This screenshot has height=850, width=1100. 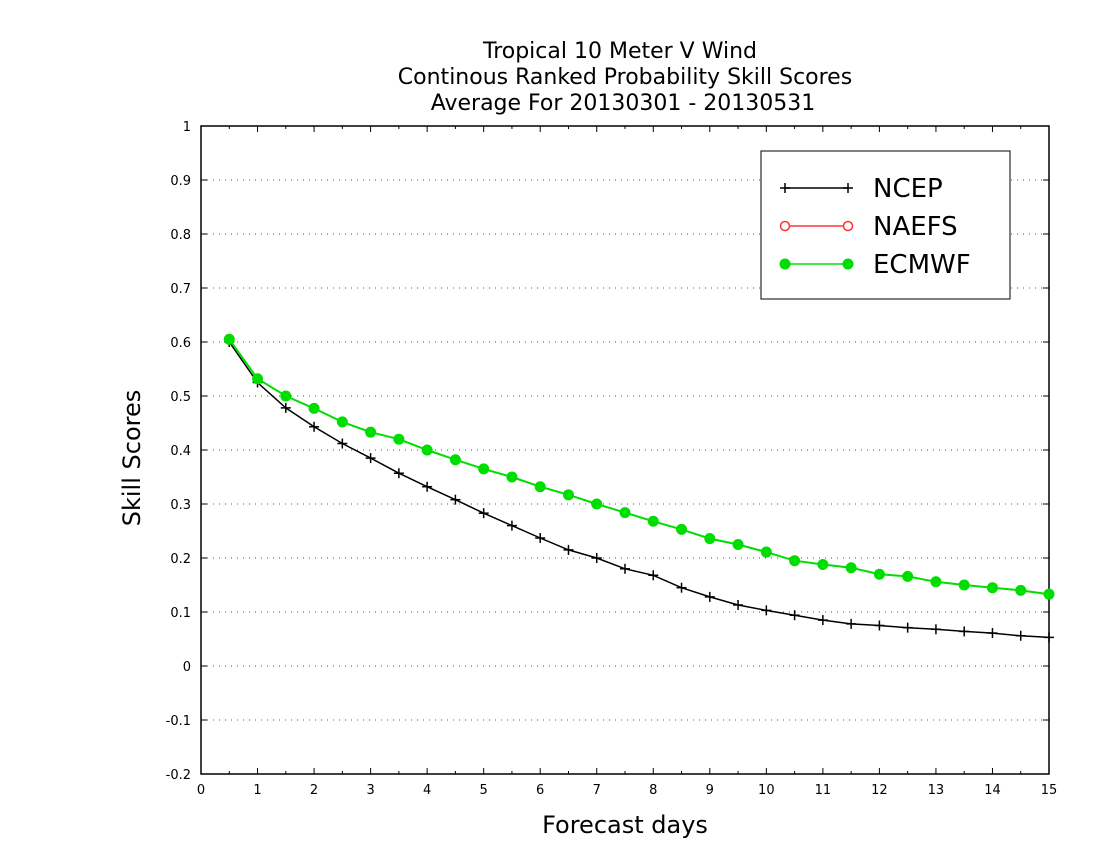 I want to click on x-tick-label: 4, so click(x=427, y=790).